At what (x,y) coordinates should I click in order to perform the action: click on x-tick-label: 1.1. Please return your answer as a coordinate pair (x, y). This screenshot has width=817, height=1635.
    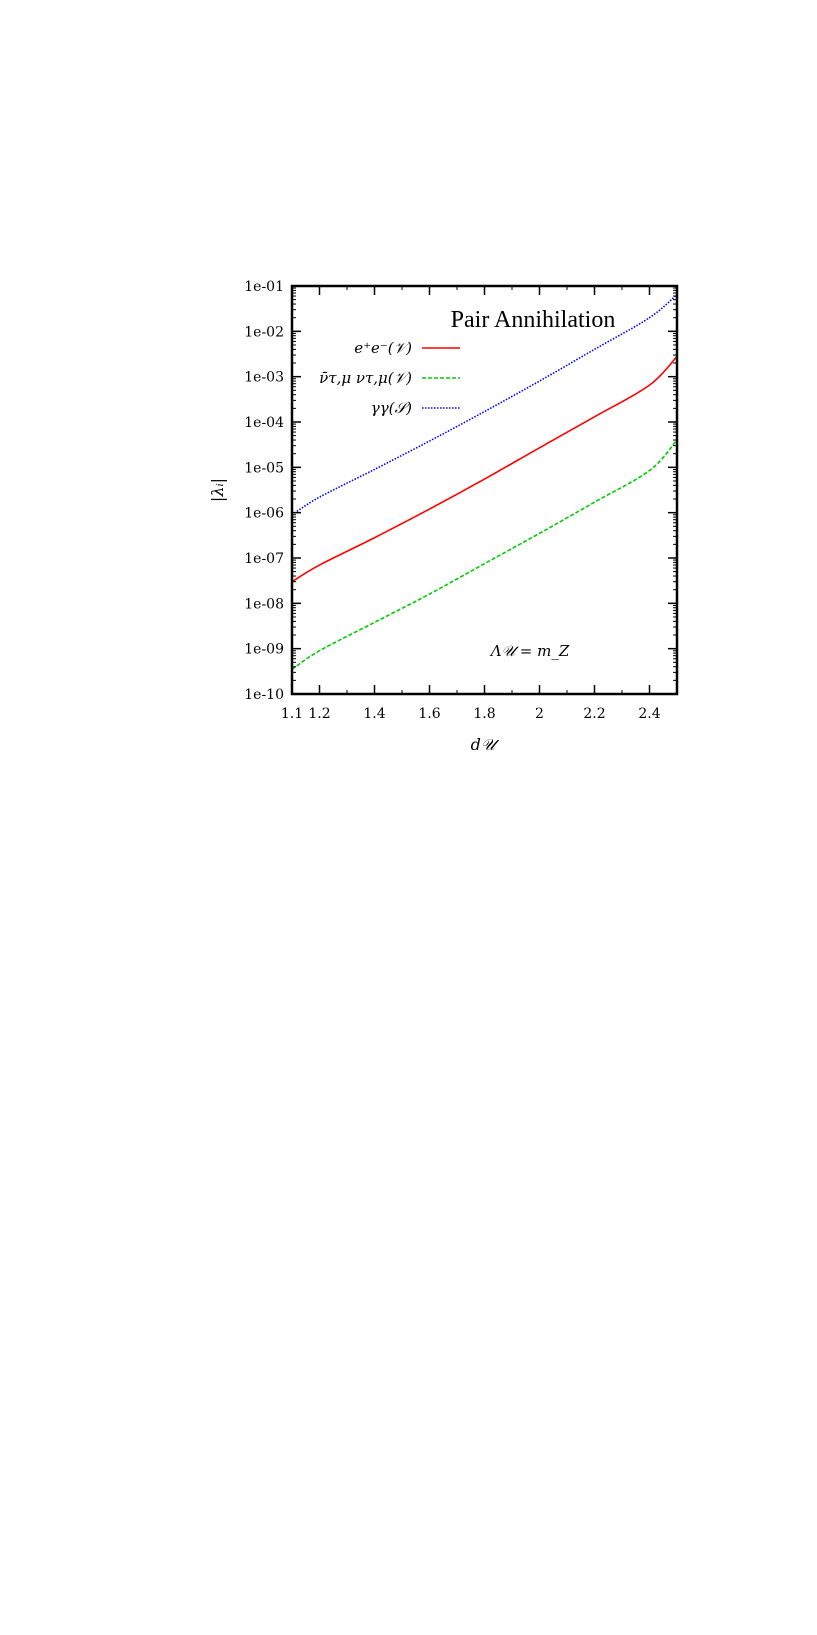
    Looking at the image, I should click on (292, 714).